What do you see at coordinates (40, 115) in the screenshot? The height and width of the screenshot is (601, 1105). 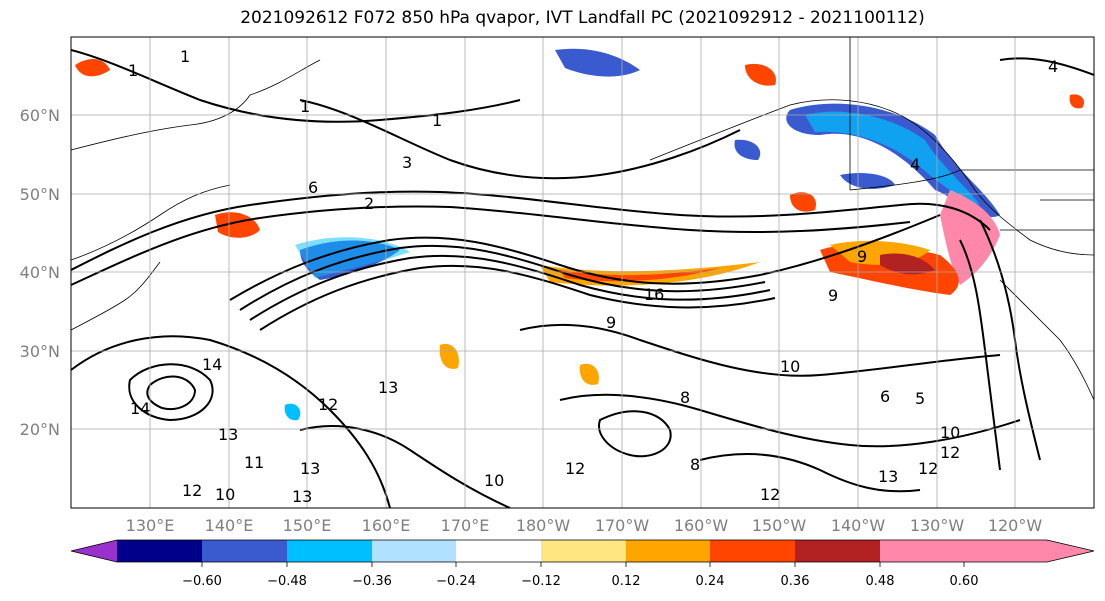 I see `lat-label: 60°N` at bounding box center [40, 115].